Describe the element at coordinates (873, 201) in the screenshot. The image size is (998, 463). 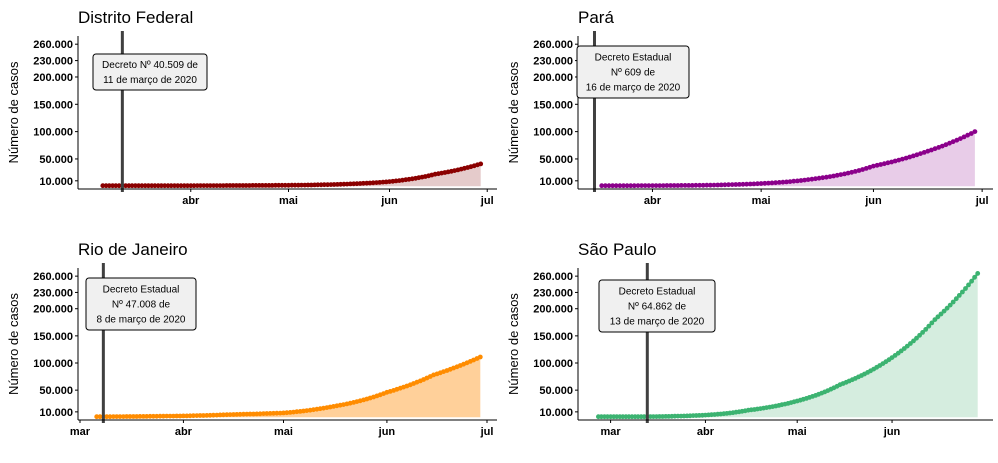
I see `x-tick-label: jun` at that location.